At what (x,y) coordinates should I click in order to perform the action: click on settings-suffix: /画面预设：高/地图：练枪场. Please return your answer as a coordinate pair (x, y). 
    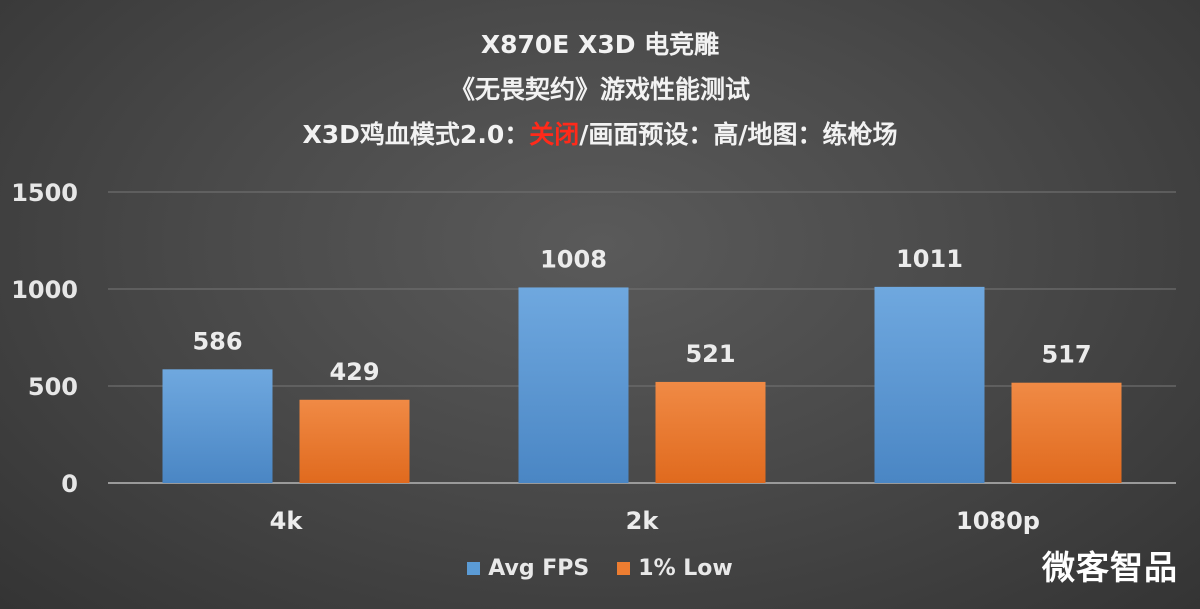
    Looking at the image, I should click on (738, 134).